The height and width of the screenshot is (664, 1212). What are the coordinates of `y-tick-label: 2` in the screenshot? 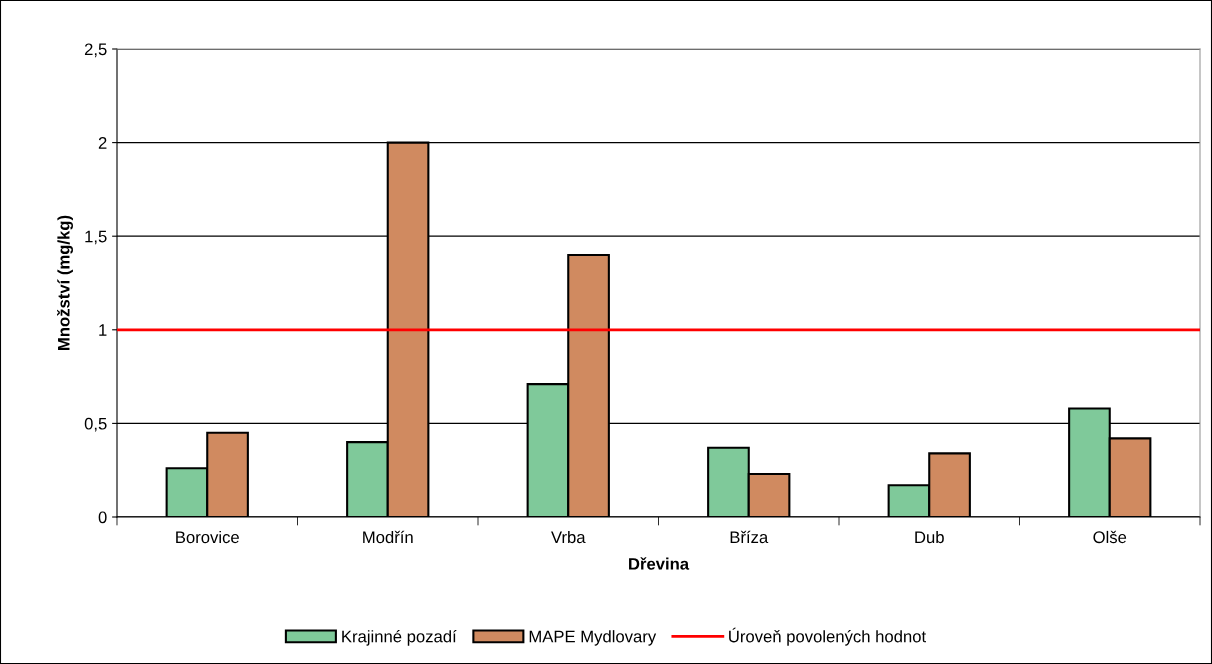 It's located at (102, 143).